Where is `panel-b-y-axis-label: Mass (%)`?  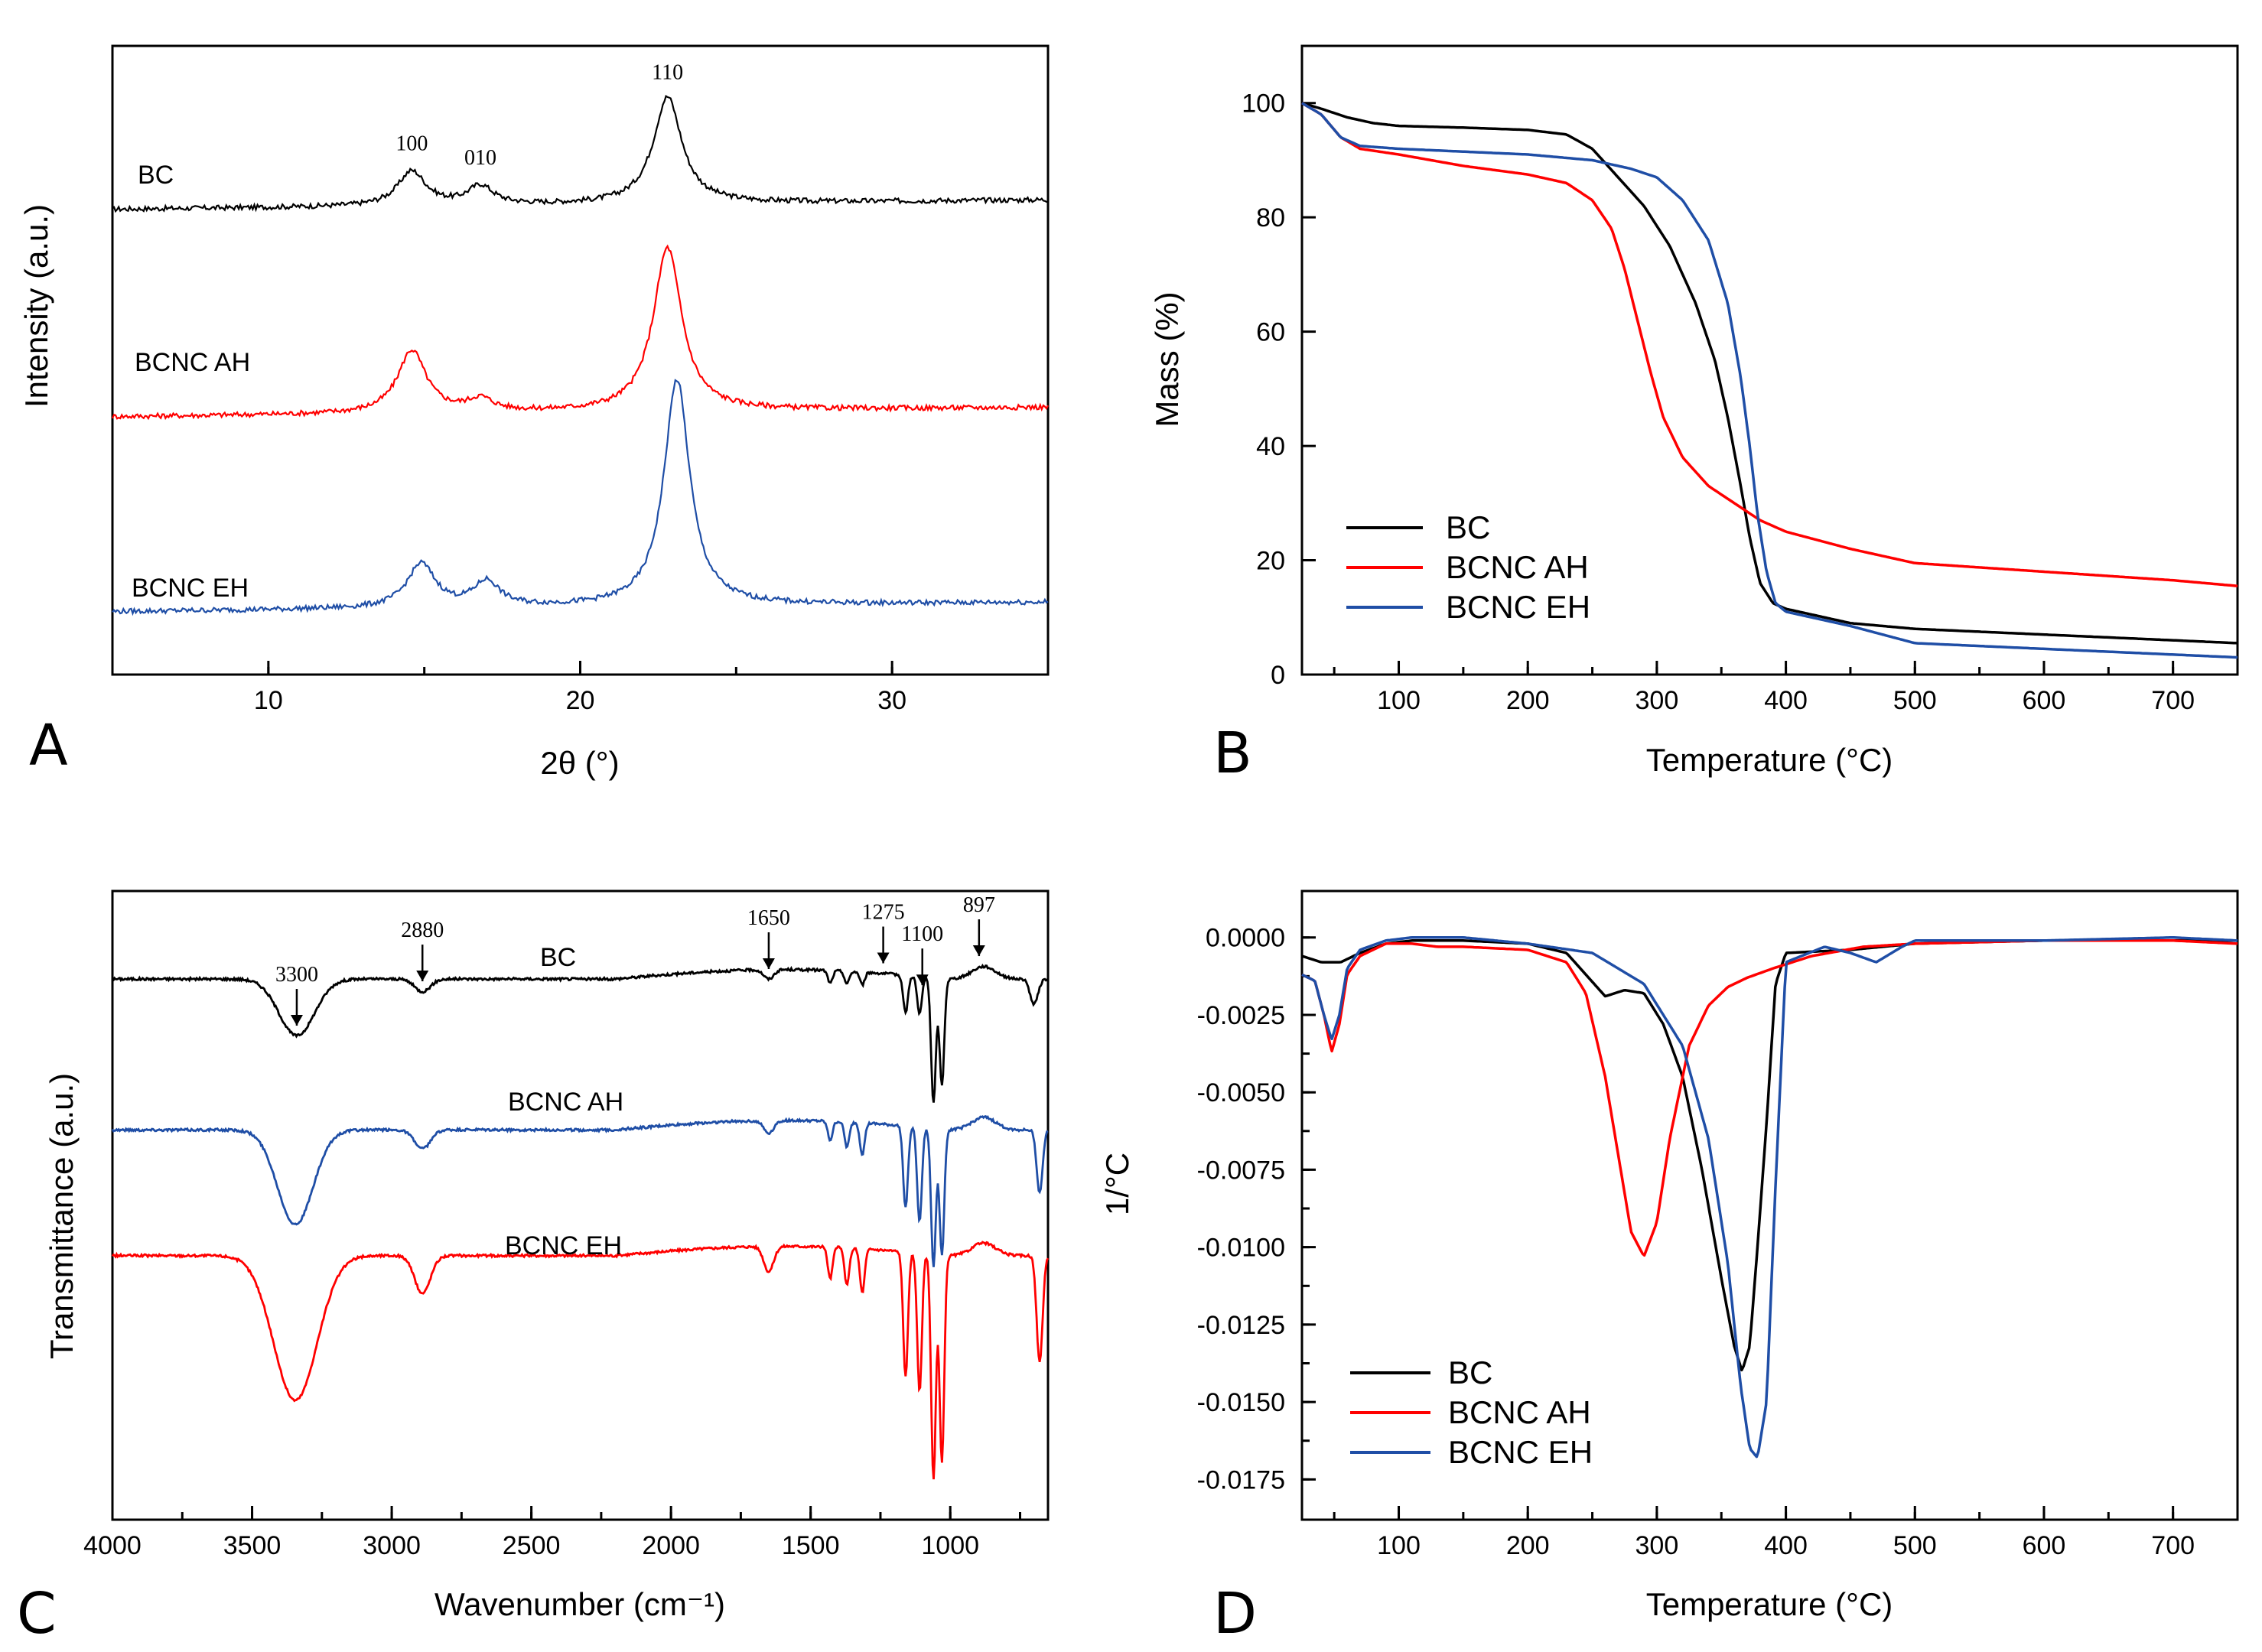
panel-b-y-axis-label: Mass (%) is located at coordinates (1167, 359).